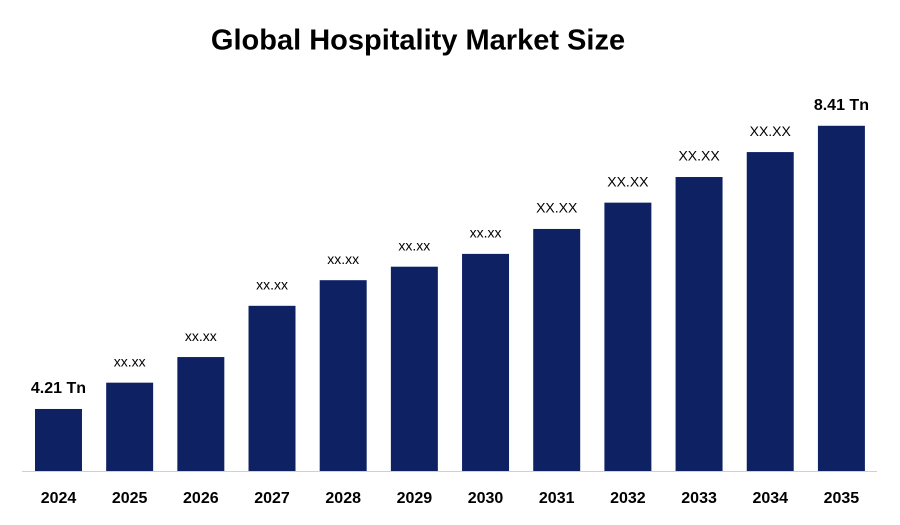 The width and height of the screenshot is (900, 525). What do you see at coordinates (842, 498) in the screenshot?
I see `x-tick-label: 2035` at bounding box center [842, 498].